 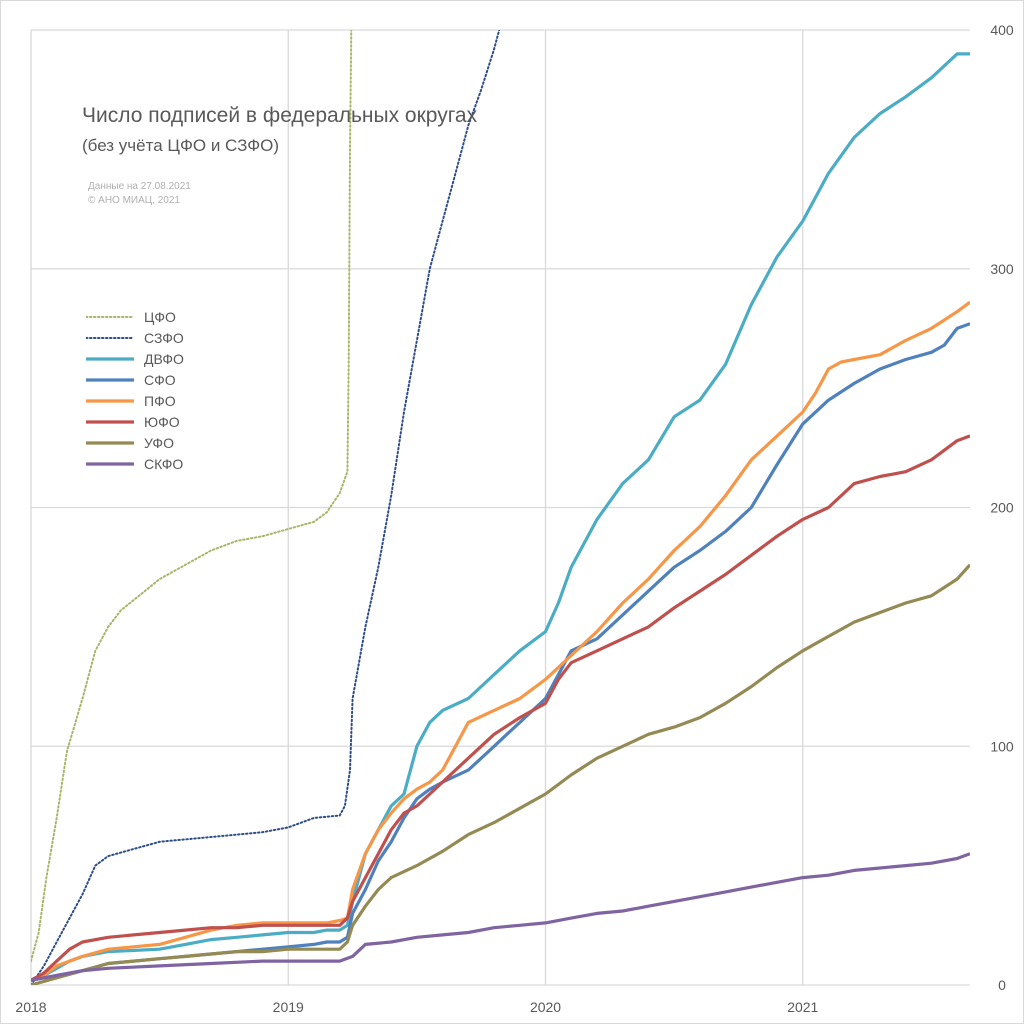 I want to click on y-tick-label: 0, so click(x=1002, y=985).